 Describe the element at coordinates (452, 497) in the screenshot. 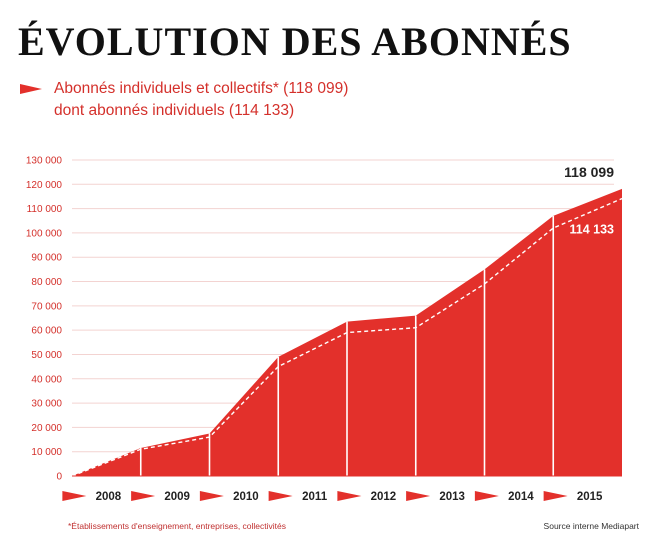

I see `x-tick-label: 2013` at that location.